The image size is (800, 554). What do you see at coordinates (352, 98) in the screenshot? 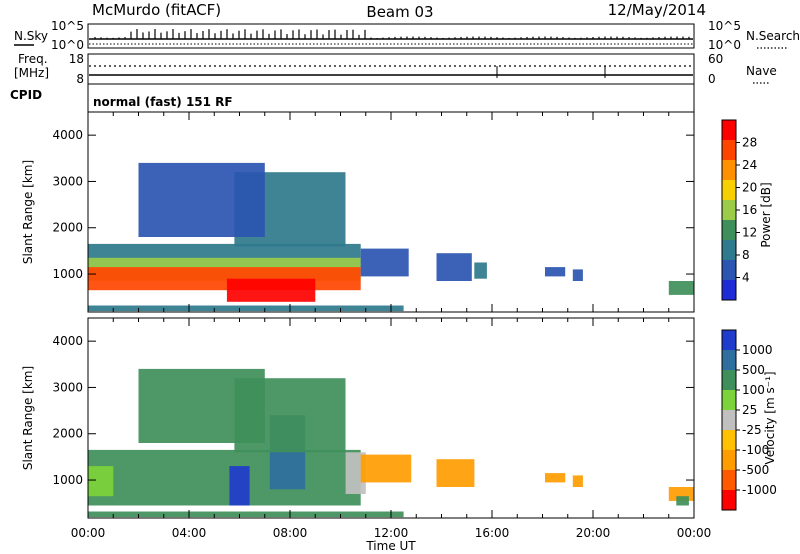
I see `cpid-panel: CPID normal (fast) 151 RF` at bounding box center [352, 98].